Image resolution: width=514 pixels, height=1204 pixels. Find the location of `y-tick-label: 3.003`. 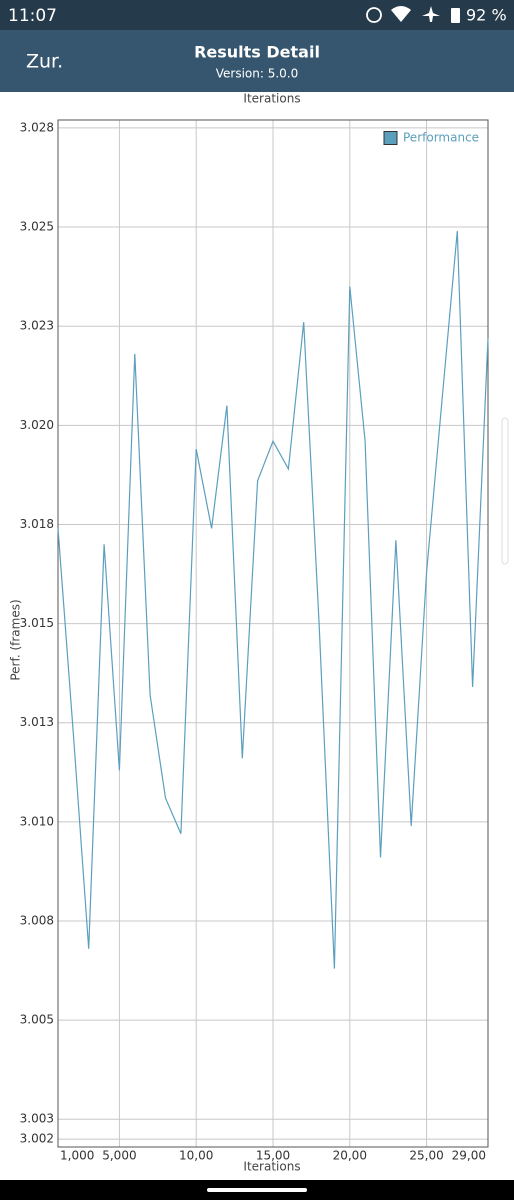

y-tick-label: 3.003 is located at coordinates (37, 1119).